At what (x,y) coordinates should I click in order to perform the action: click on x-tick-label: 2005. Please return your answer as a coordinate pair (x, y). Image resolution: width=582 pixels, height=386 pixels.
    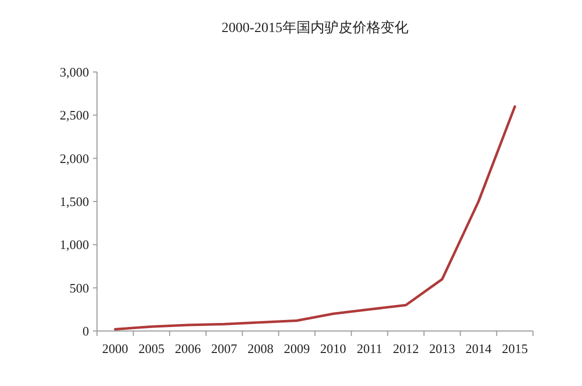
    Looking at the image, I should click on (151, 348).